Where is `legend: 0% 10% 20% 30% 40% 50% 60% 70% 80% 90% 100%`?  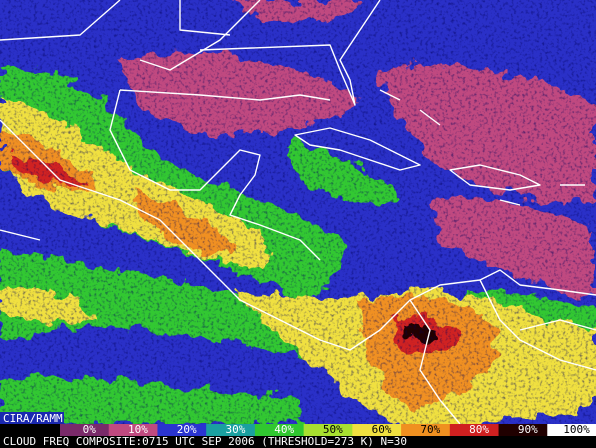
legend: 0% 10% 20% 30% 40% 50% 60% 70% 80% 90% 100% is located at coordinates (298, 429).